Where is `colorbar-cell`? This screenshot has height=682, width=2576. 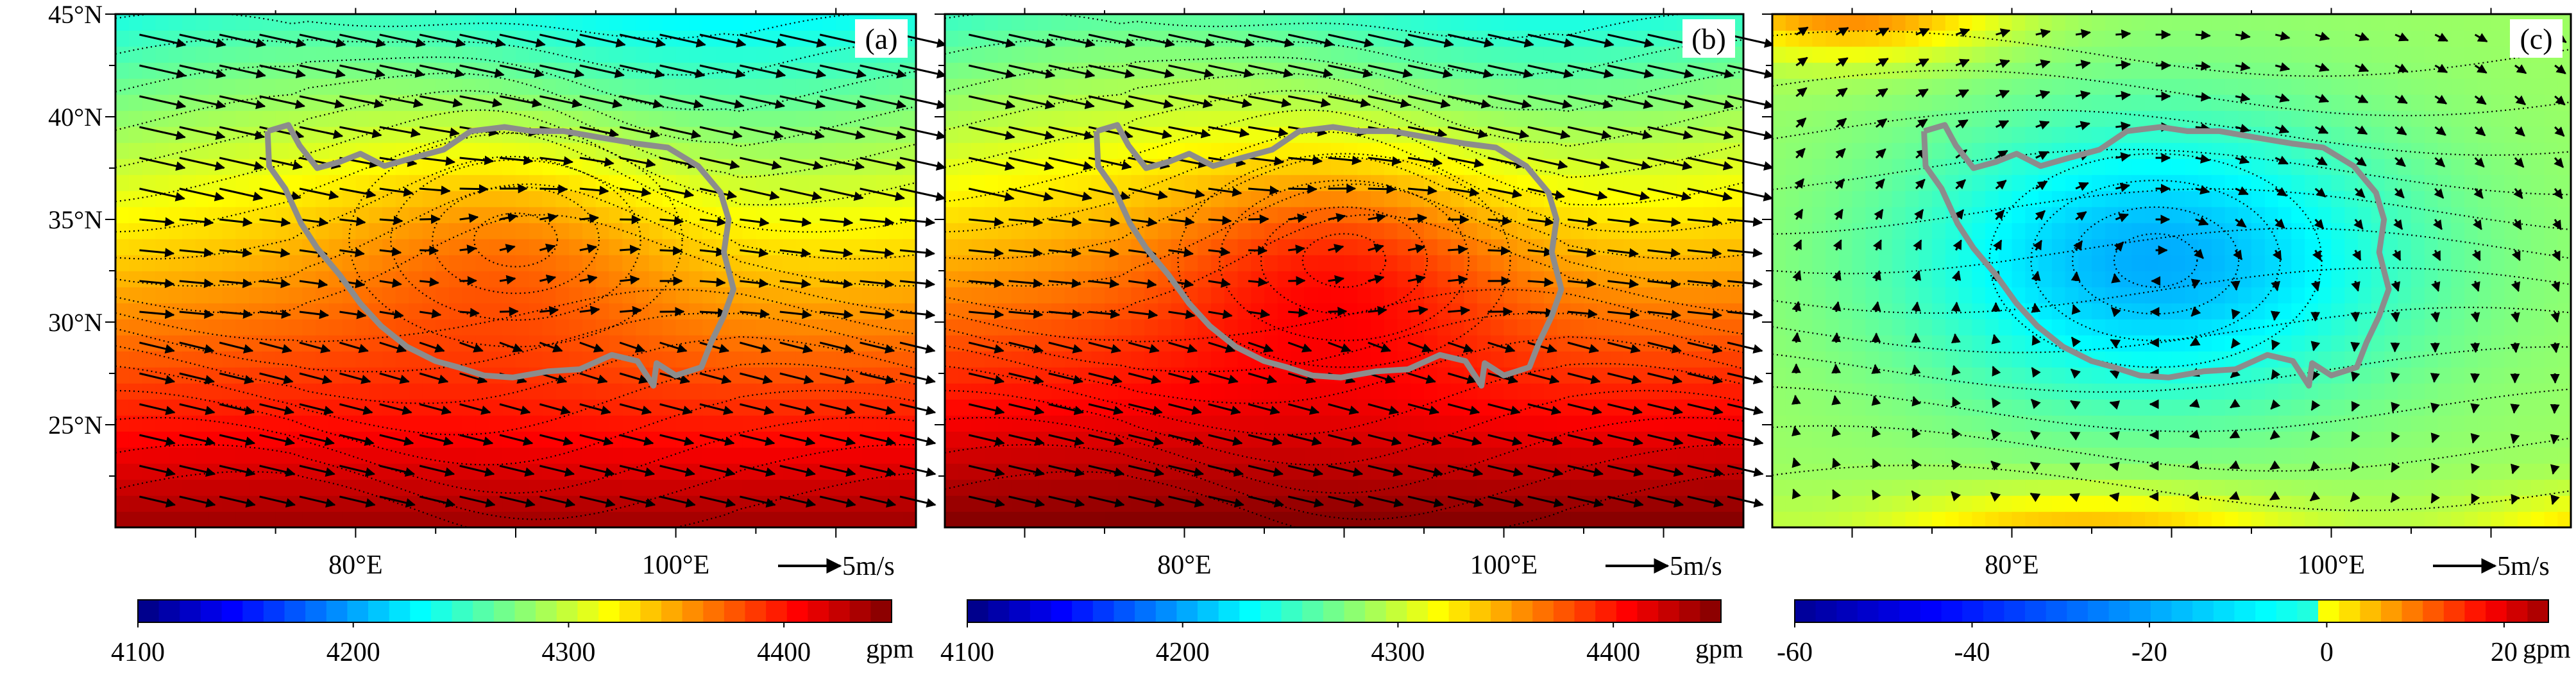
colorbar-cell is located at coordinates (1187, 611).